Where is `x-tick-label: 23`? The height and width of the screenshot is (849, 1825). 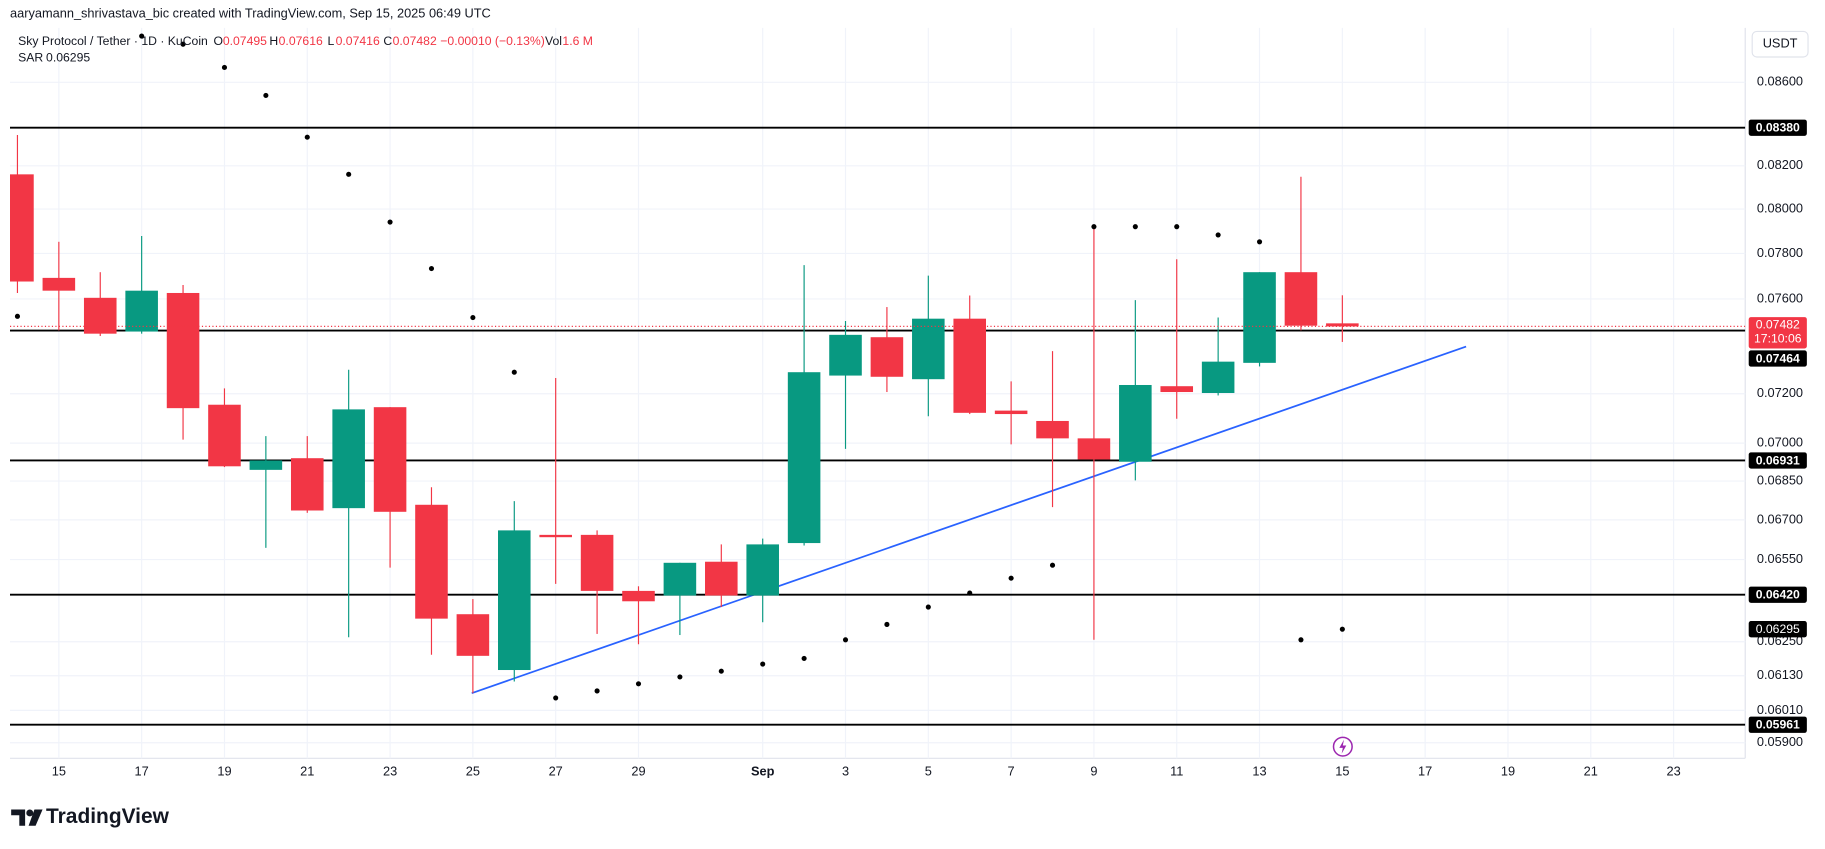
x-tick-label: 23 is located at coordinates (1673, 771).